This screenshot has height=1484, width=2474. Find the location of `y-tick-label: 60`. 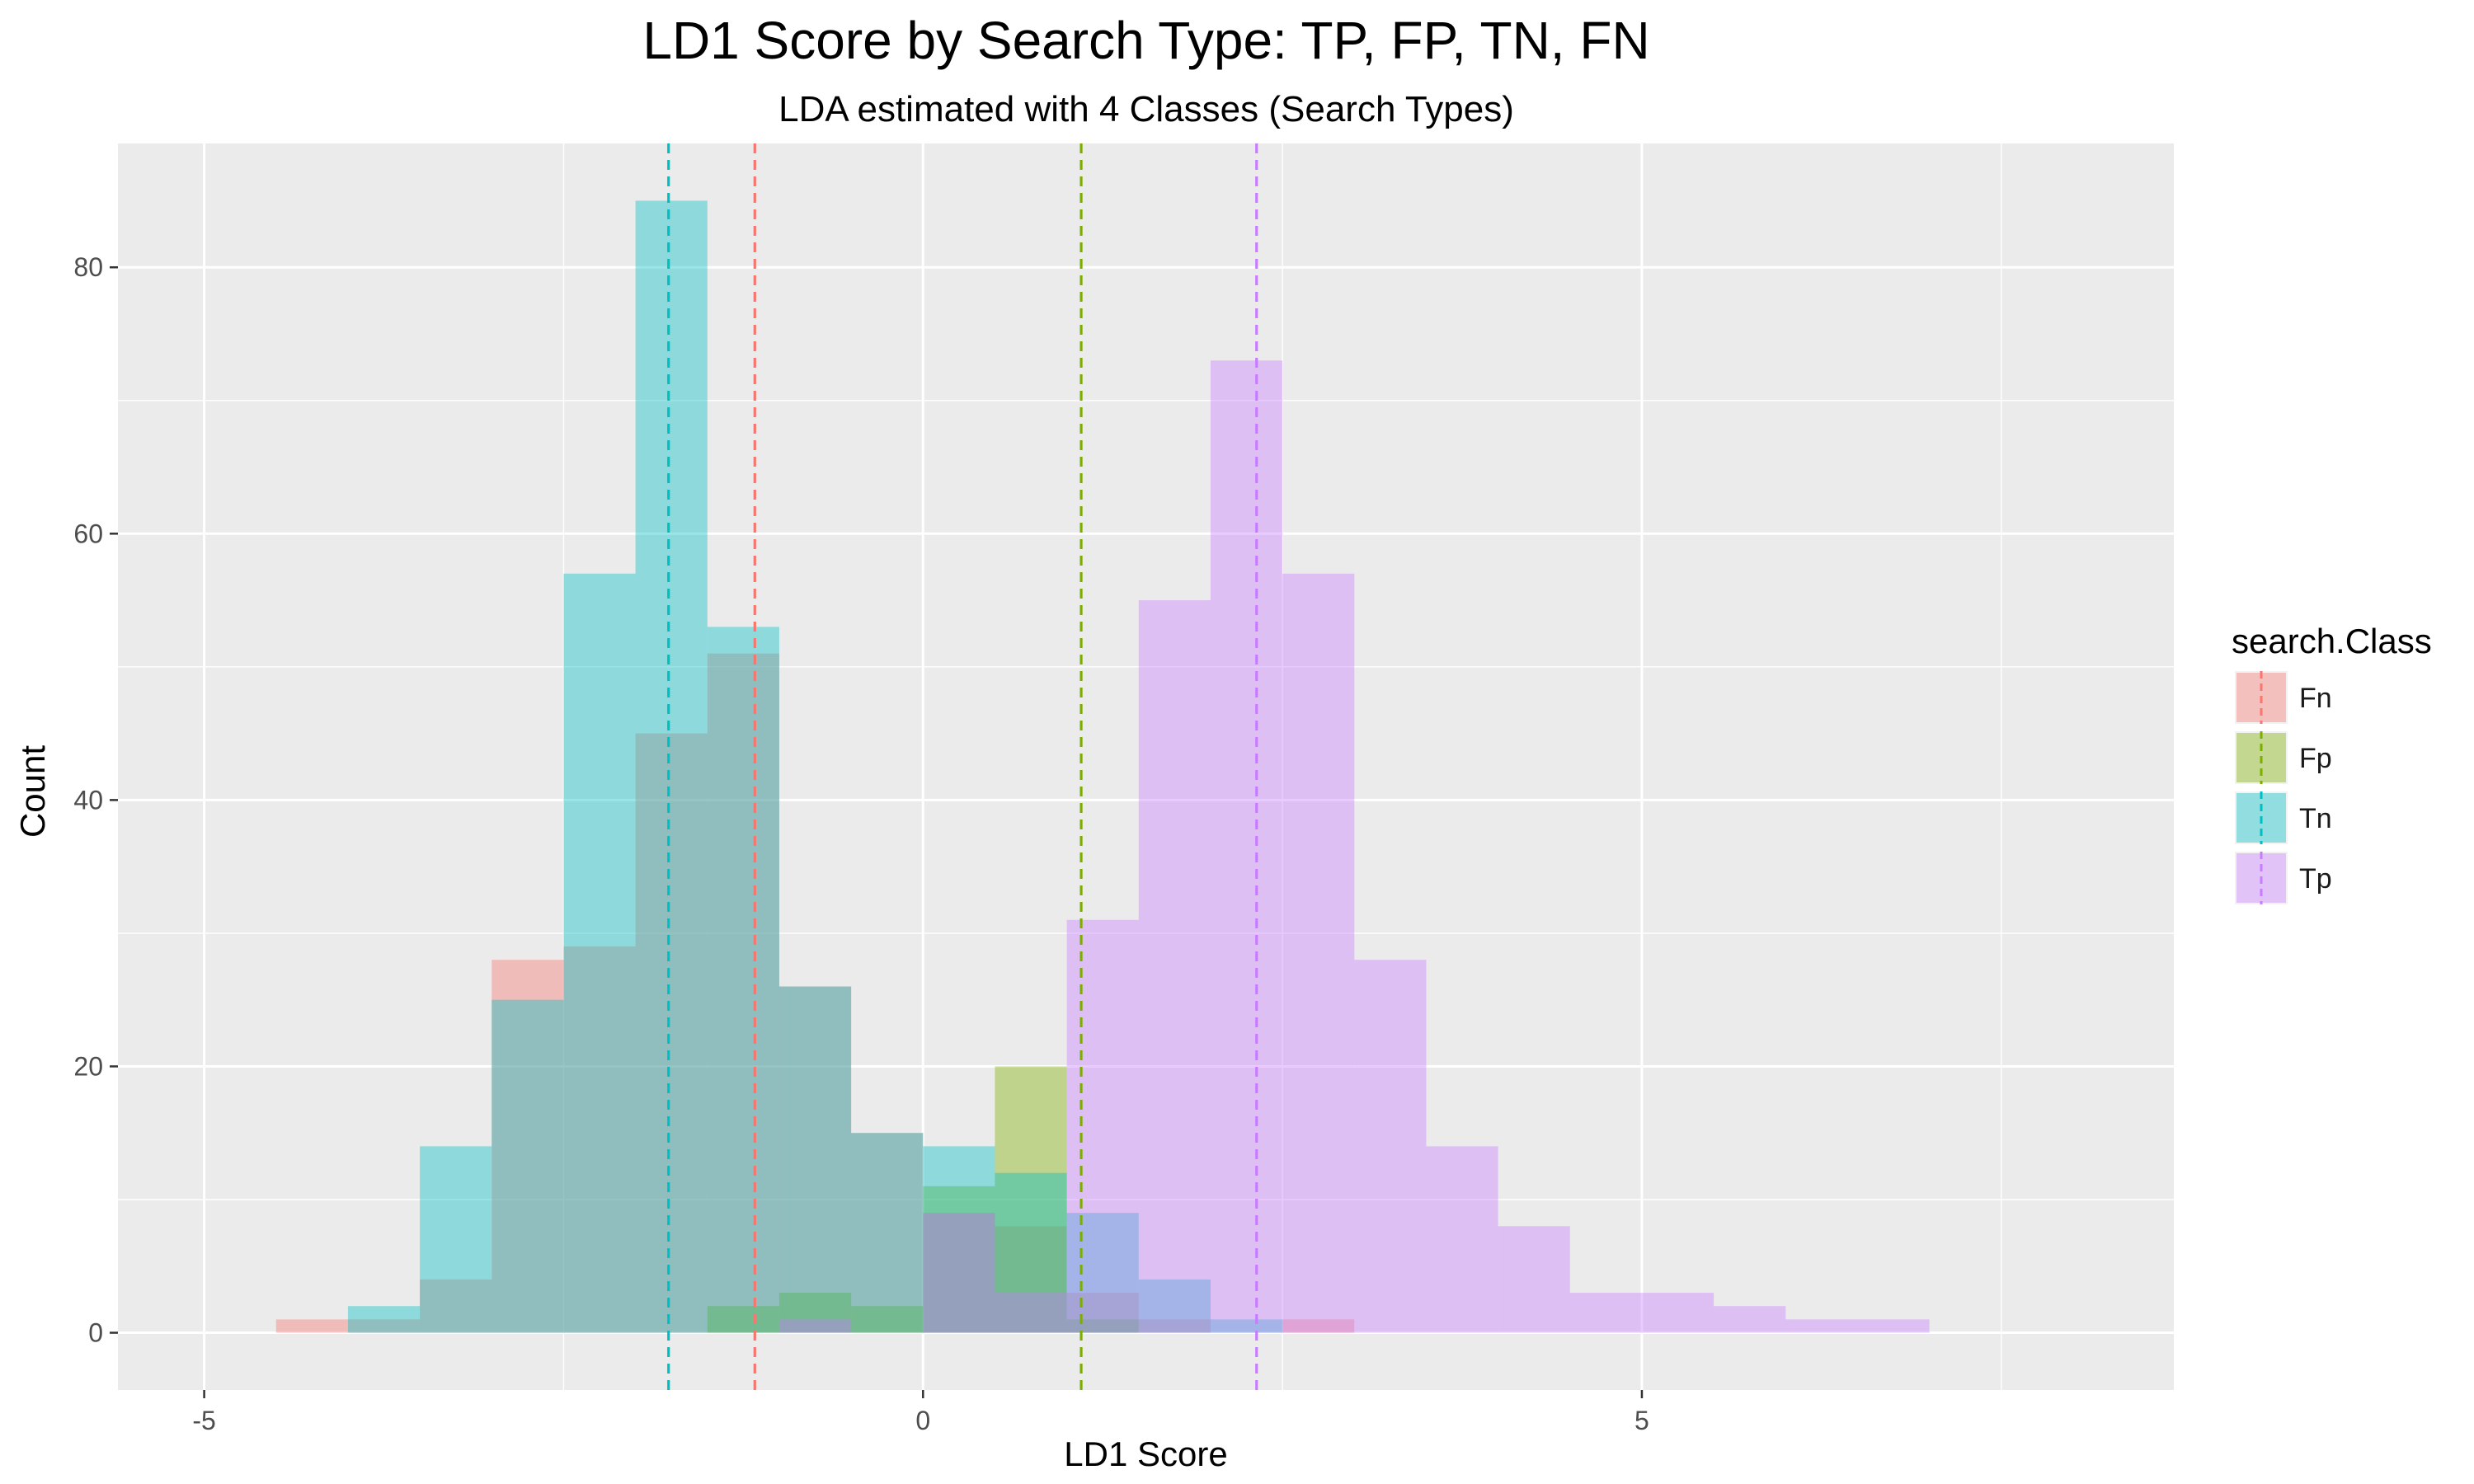

y-tick-label: 60 is located at coordinates (88, 533).